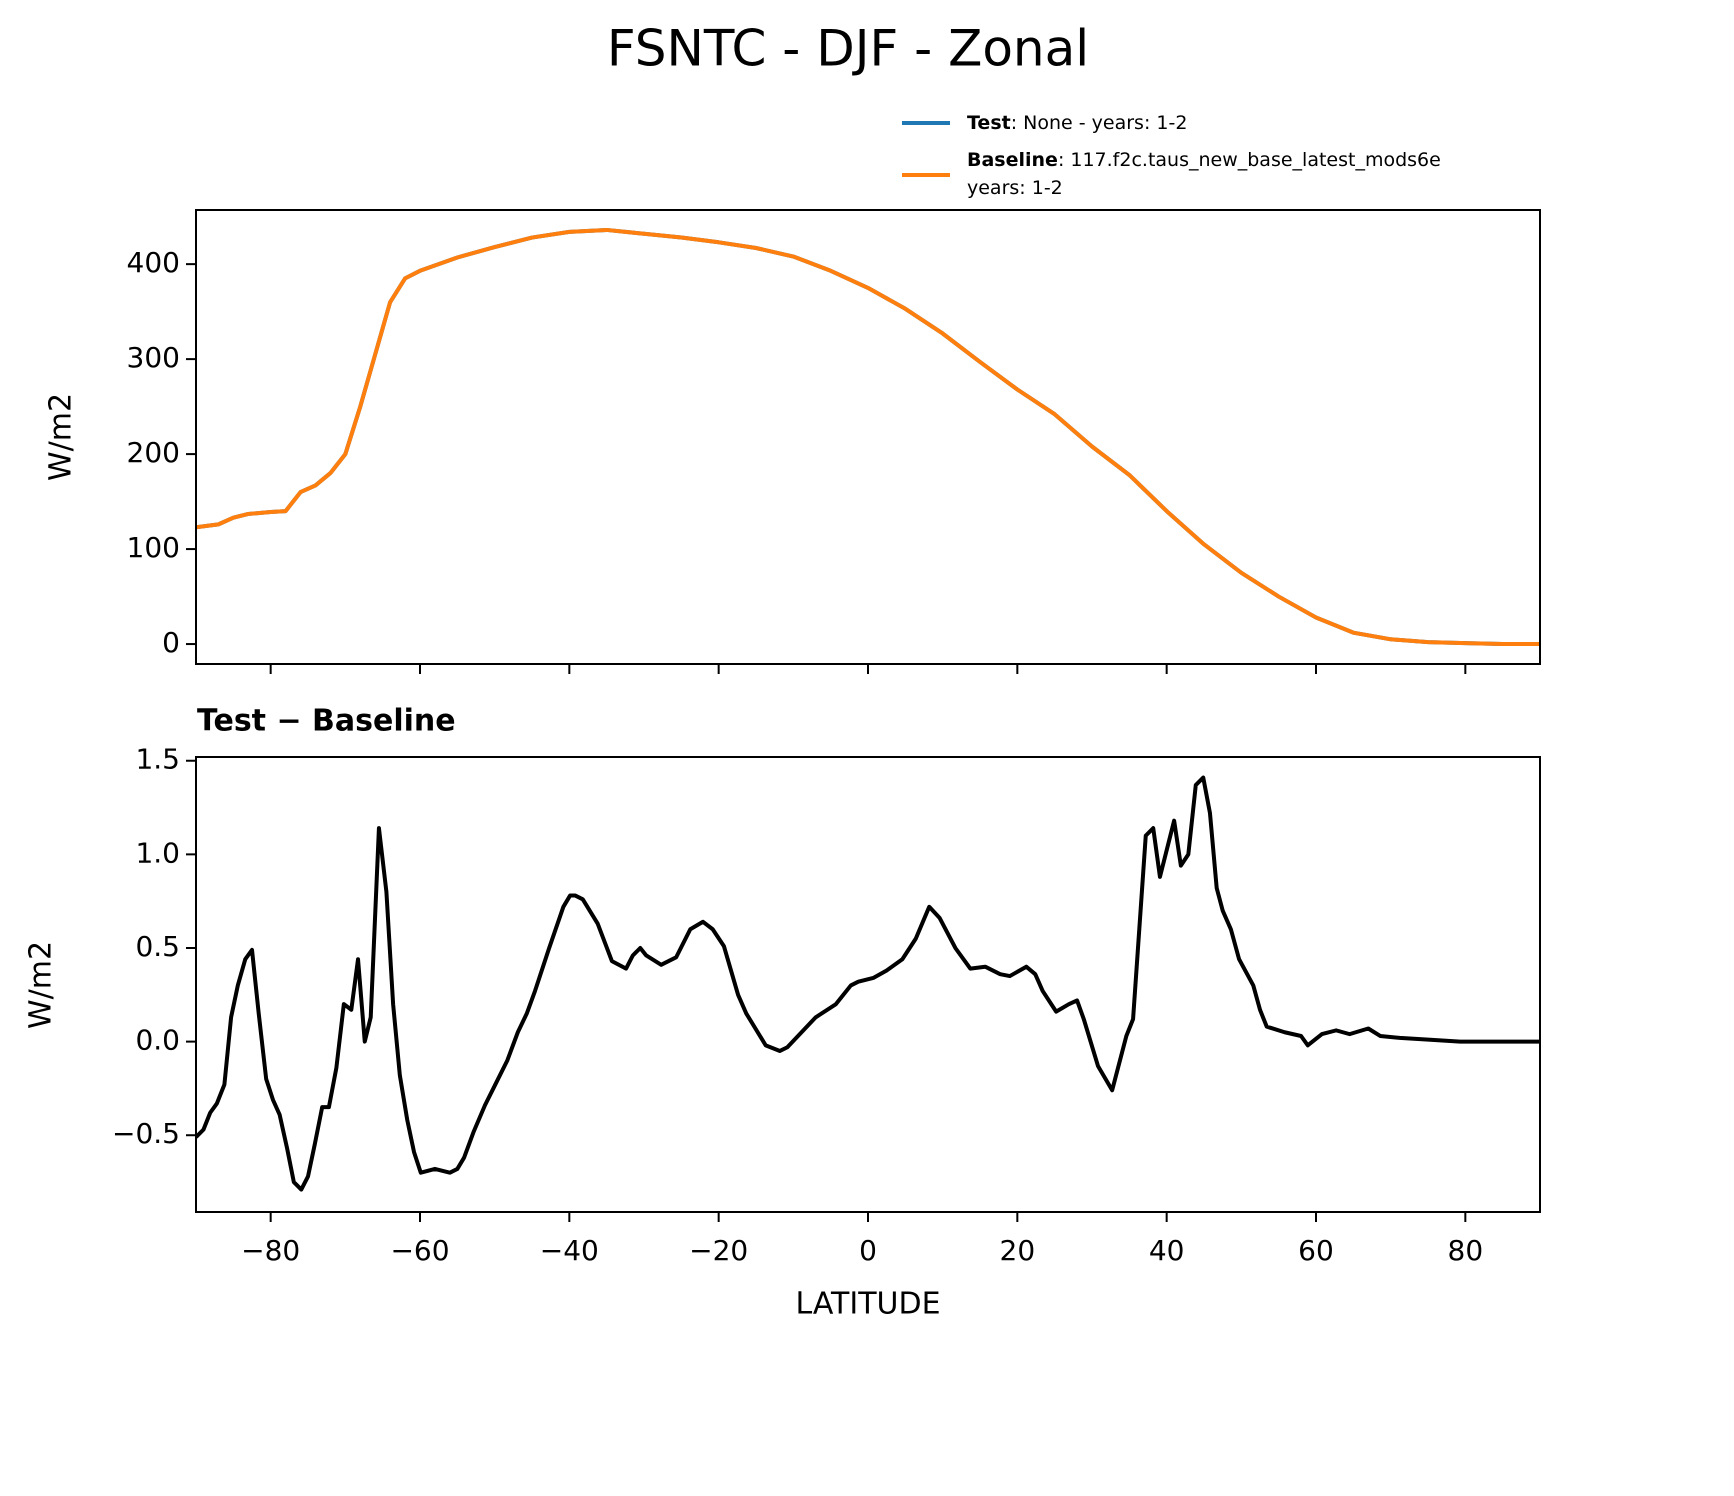  I want to click on y-tick-label: 1.5, so click(157, 759).